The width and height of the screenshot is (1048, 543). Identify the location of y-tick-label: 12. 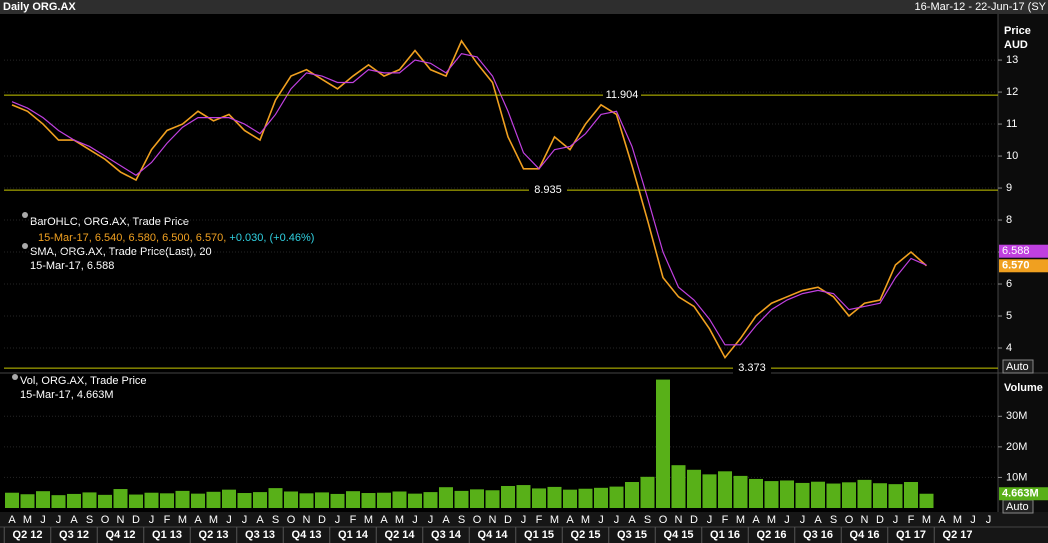
(1012, 92).